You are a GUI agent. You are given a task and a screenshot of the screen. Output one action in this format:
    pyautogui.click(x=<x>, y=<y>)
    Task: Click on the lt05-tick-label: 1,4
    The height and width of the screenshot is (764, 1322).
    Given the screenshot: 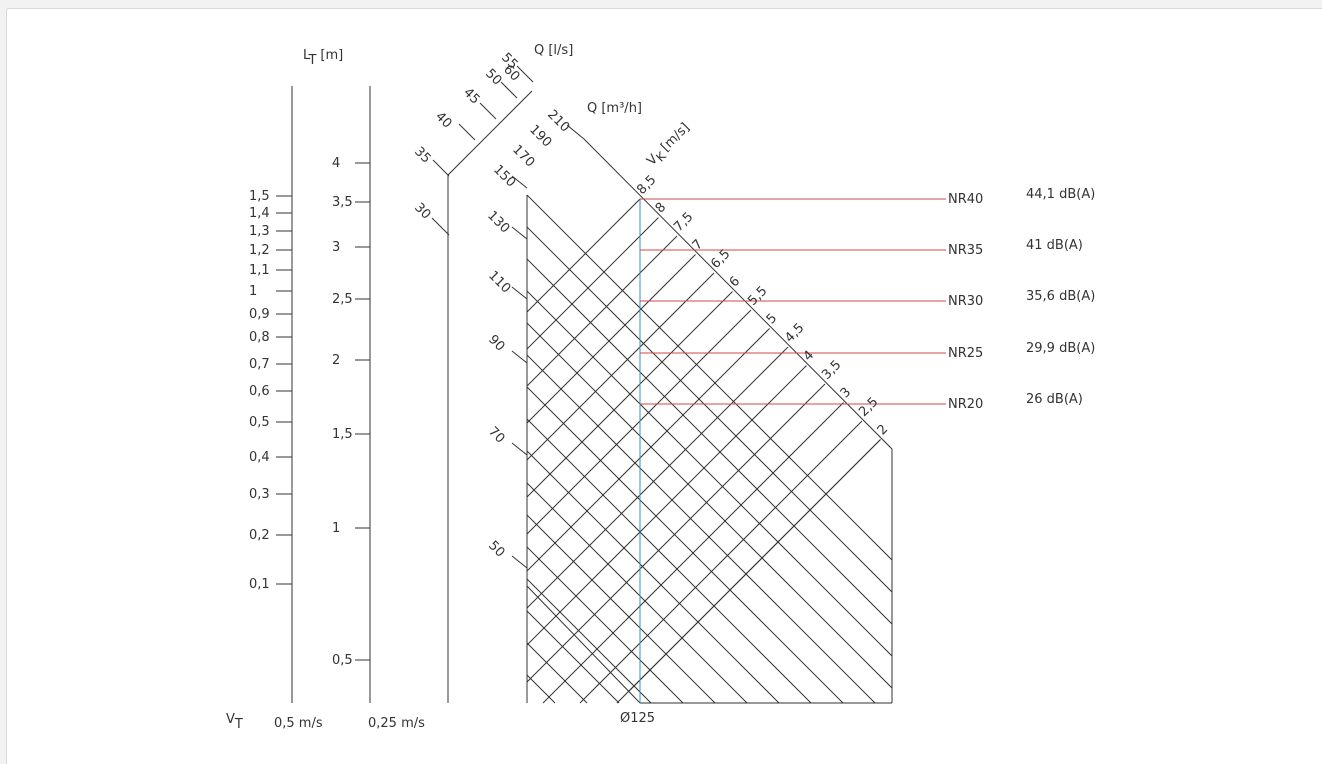 What is the action you would take?
    pyautogui.click(x=259, y=213)
    